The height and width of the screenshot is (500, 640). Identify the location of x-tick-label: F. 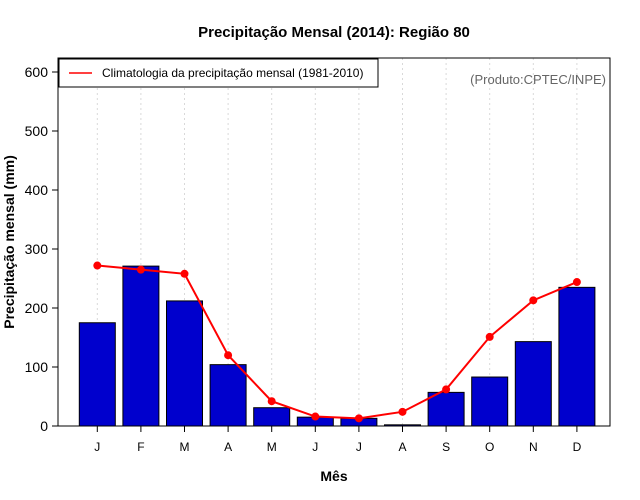
(140, 447).